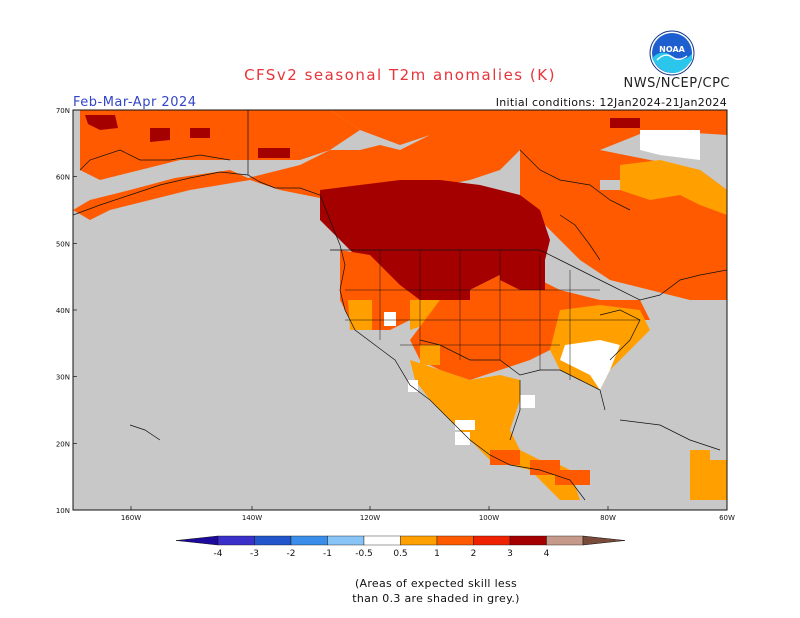 The image size is (800, 618). What do you see at coordinates (492, 315) in the screenshot?
I see `state-borders` at bounding box center [492, 315].